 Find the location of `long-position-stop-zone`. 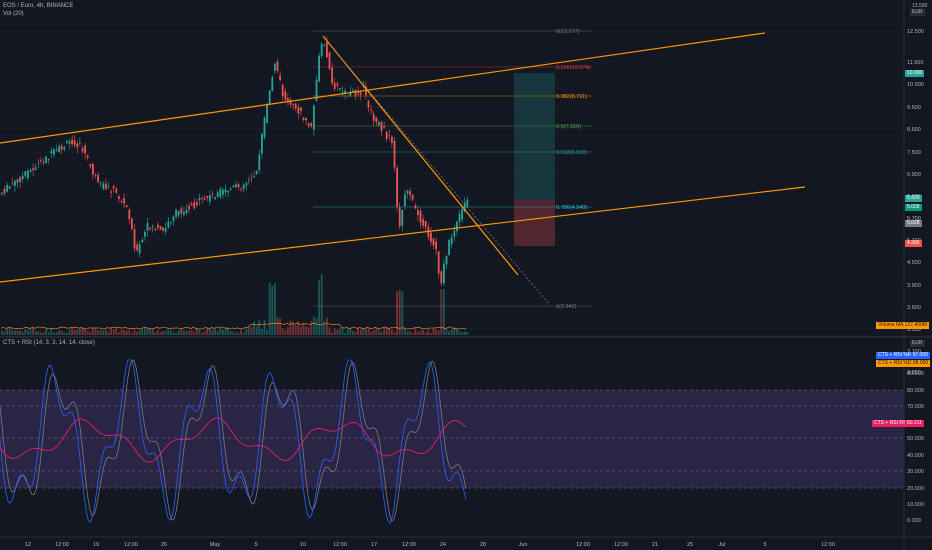

long-position-stop-zone is located at coordinates (534, 223).